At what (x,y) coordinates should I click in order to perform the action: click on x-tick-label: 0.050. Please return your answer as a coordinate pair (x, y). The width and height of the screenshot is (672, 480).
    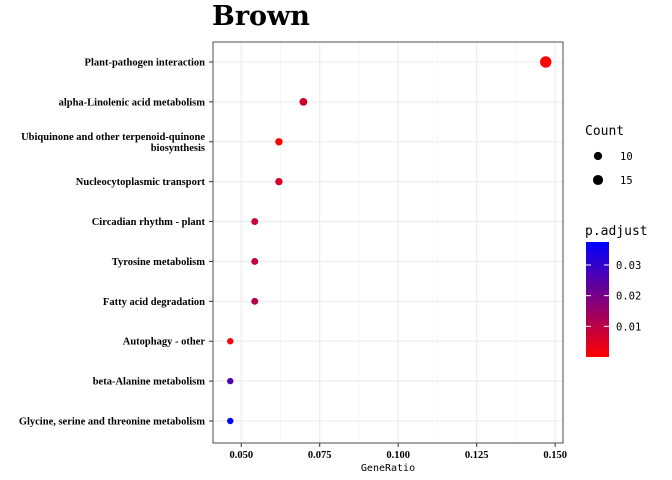
    Looking at the image, I should click on (241, 455).